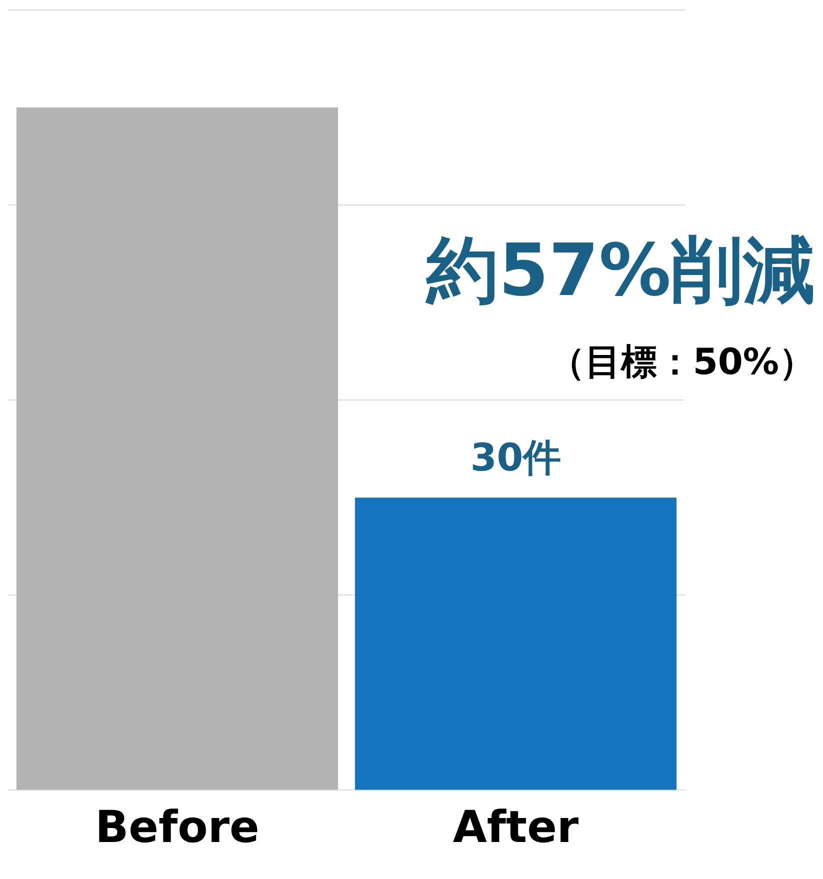 This screenshot has height=879, width=823. Describe the element at coordinates (515, 828) in the screenshot. I see `x-tick-label: After` at that location.